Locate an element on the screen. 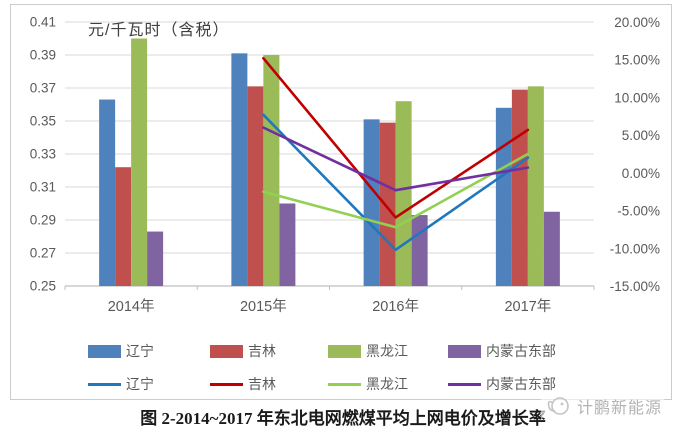 The image size is (686, 444). bar-吉林-2016年 is located at coordinates (387, 204).